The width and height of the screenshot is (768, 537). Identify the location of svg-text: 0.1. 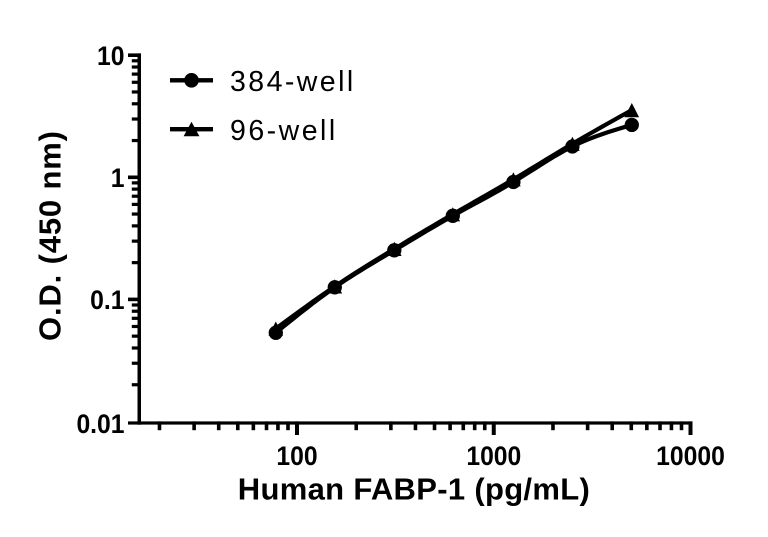
(107, 300).